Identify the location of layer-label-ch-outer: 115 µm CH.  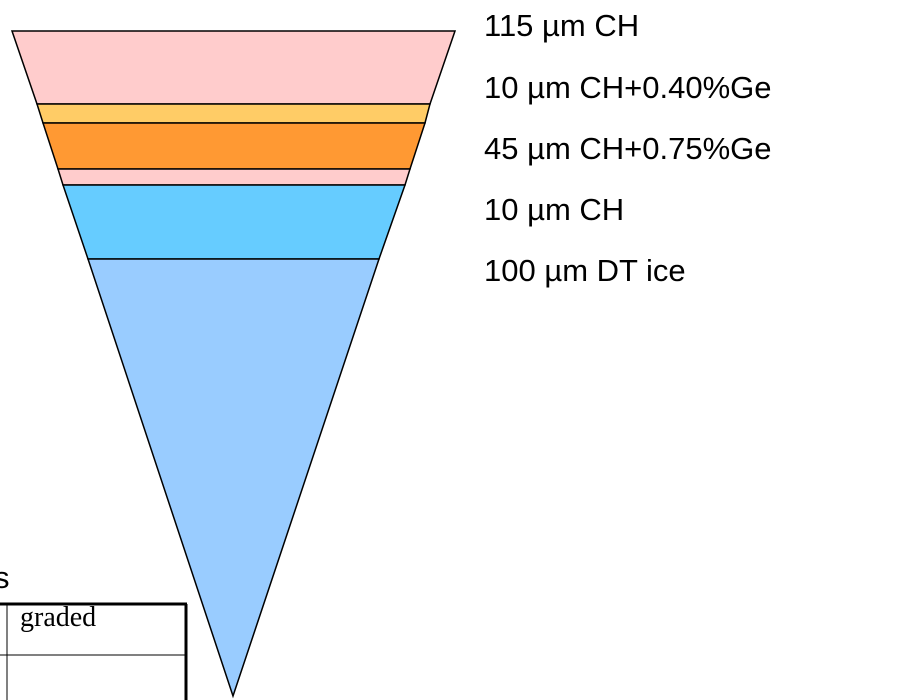
(562, 25).